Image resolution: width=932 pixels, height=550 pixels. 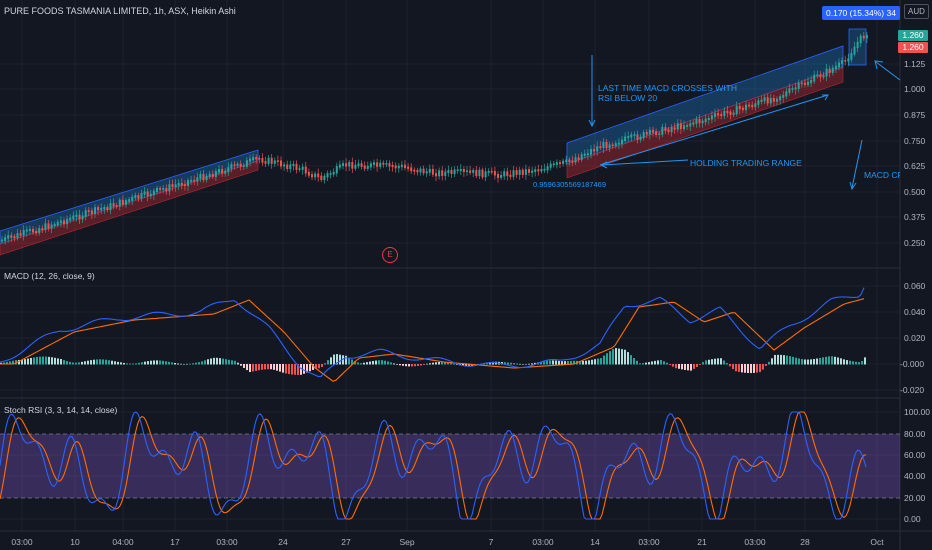 What do you see at coordinates (746, 163) in the screenshot?
I see `range-note: HOLDING TRADING RANGE` at bounding box center [746, 163].